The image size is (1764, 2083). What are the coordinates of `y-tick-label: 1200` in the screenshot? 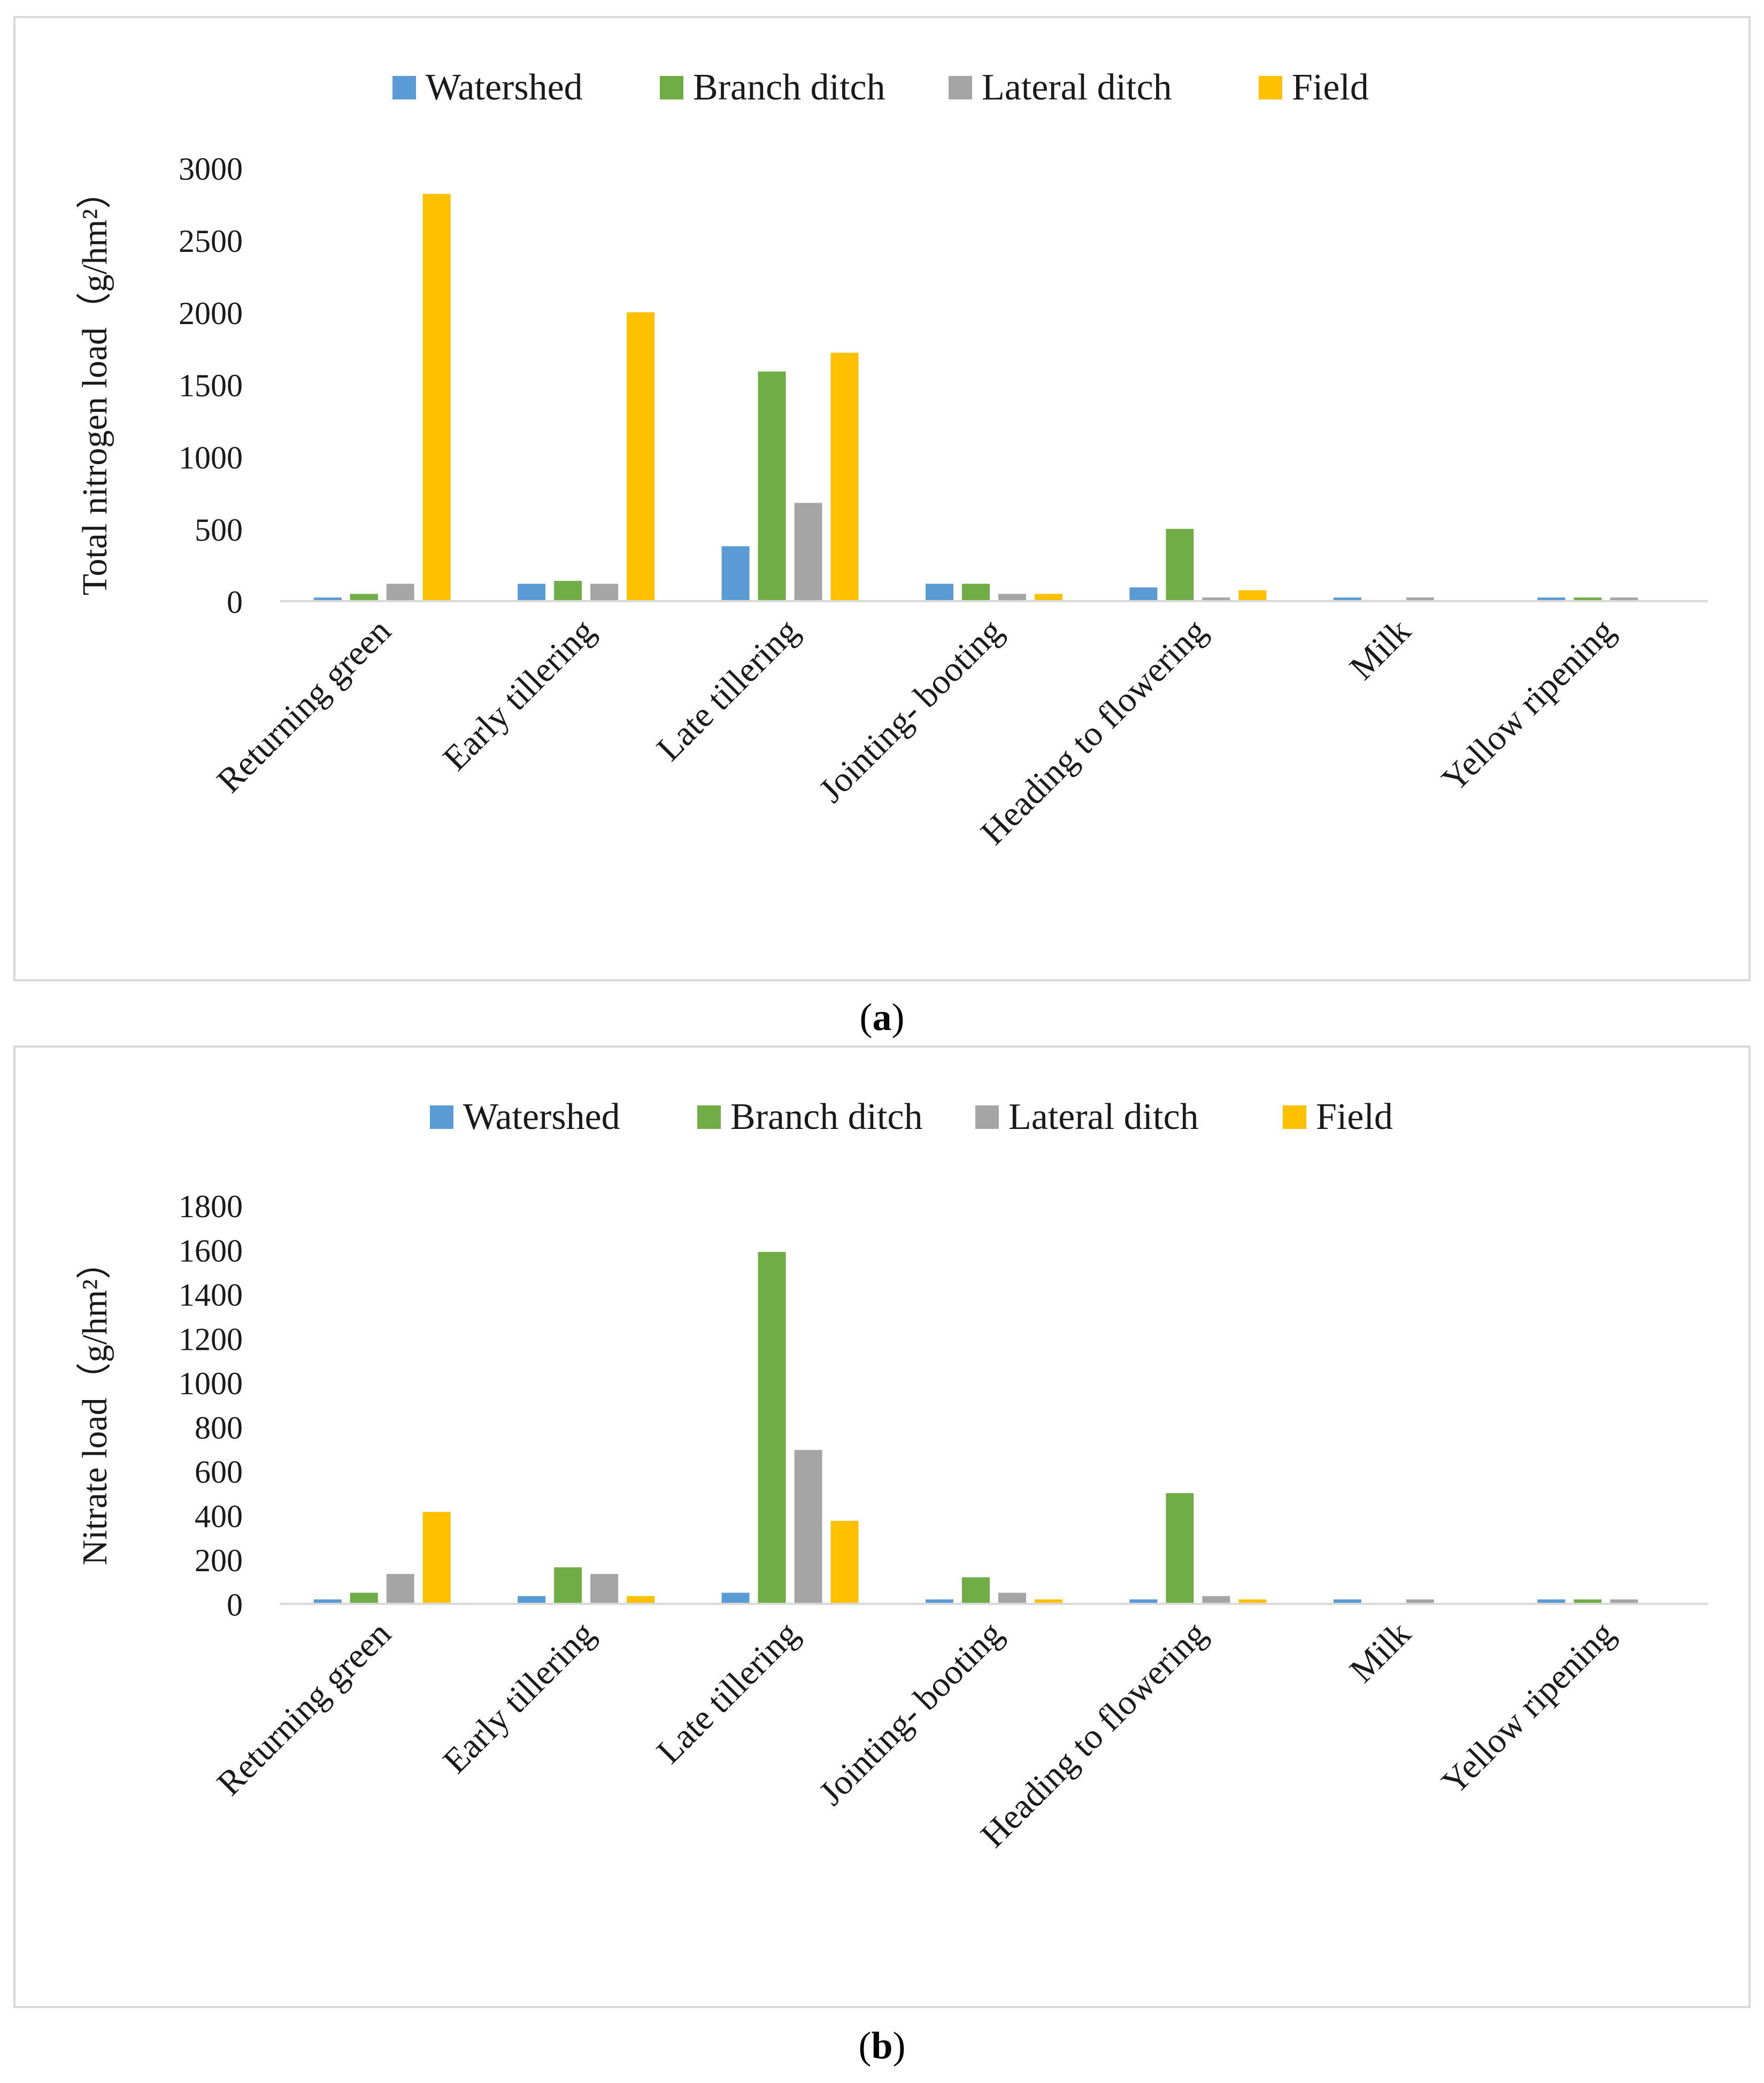 It's located at (211, 1339).